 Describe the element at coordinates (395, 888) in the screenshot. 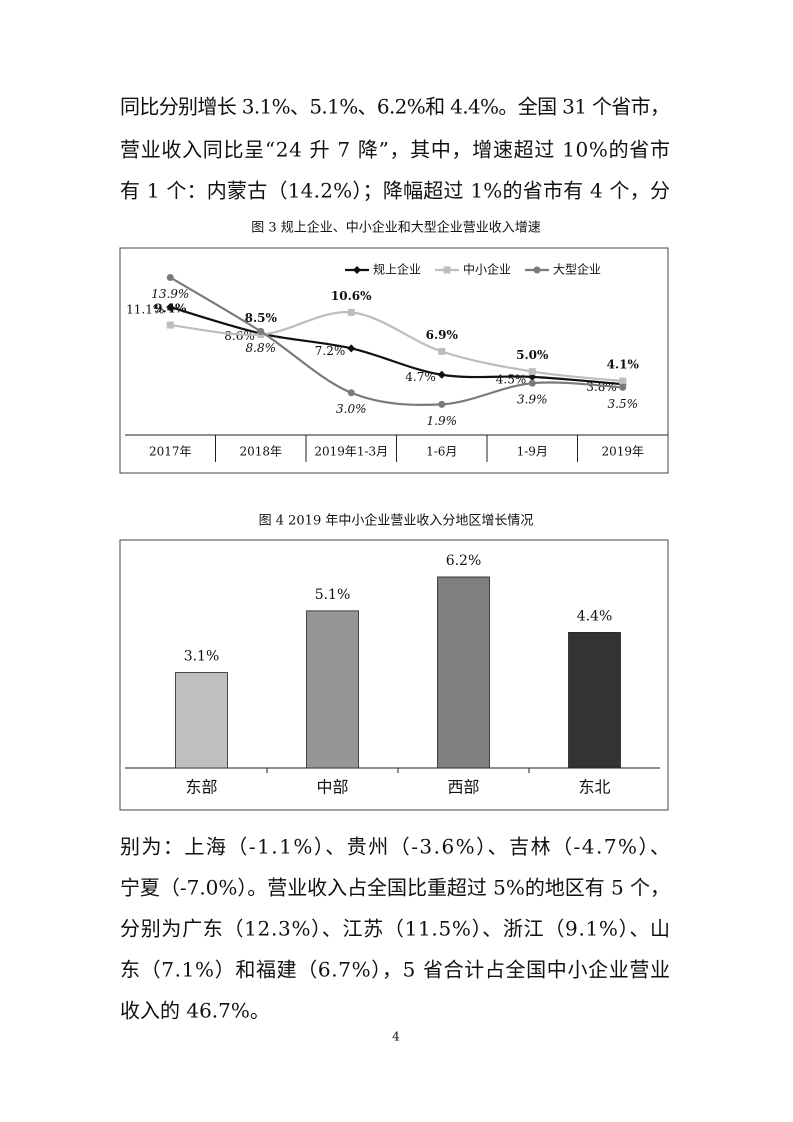

I see `body-line: 宁夏（-7.0%）。营业收入占全国比重超过 5%的地区有 5 个，` at that location.